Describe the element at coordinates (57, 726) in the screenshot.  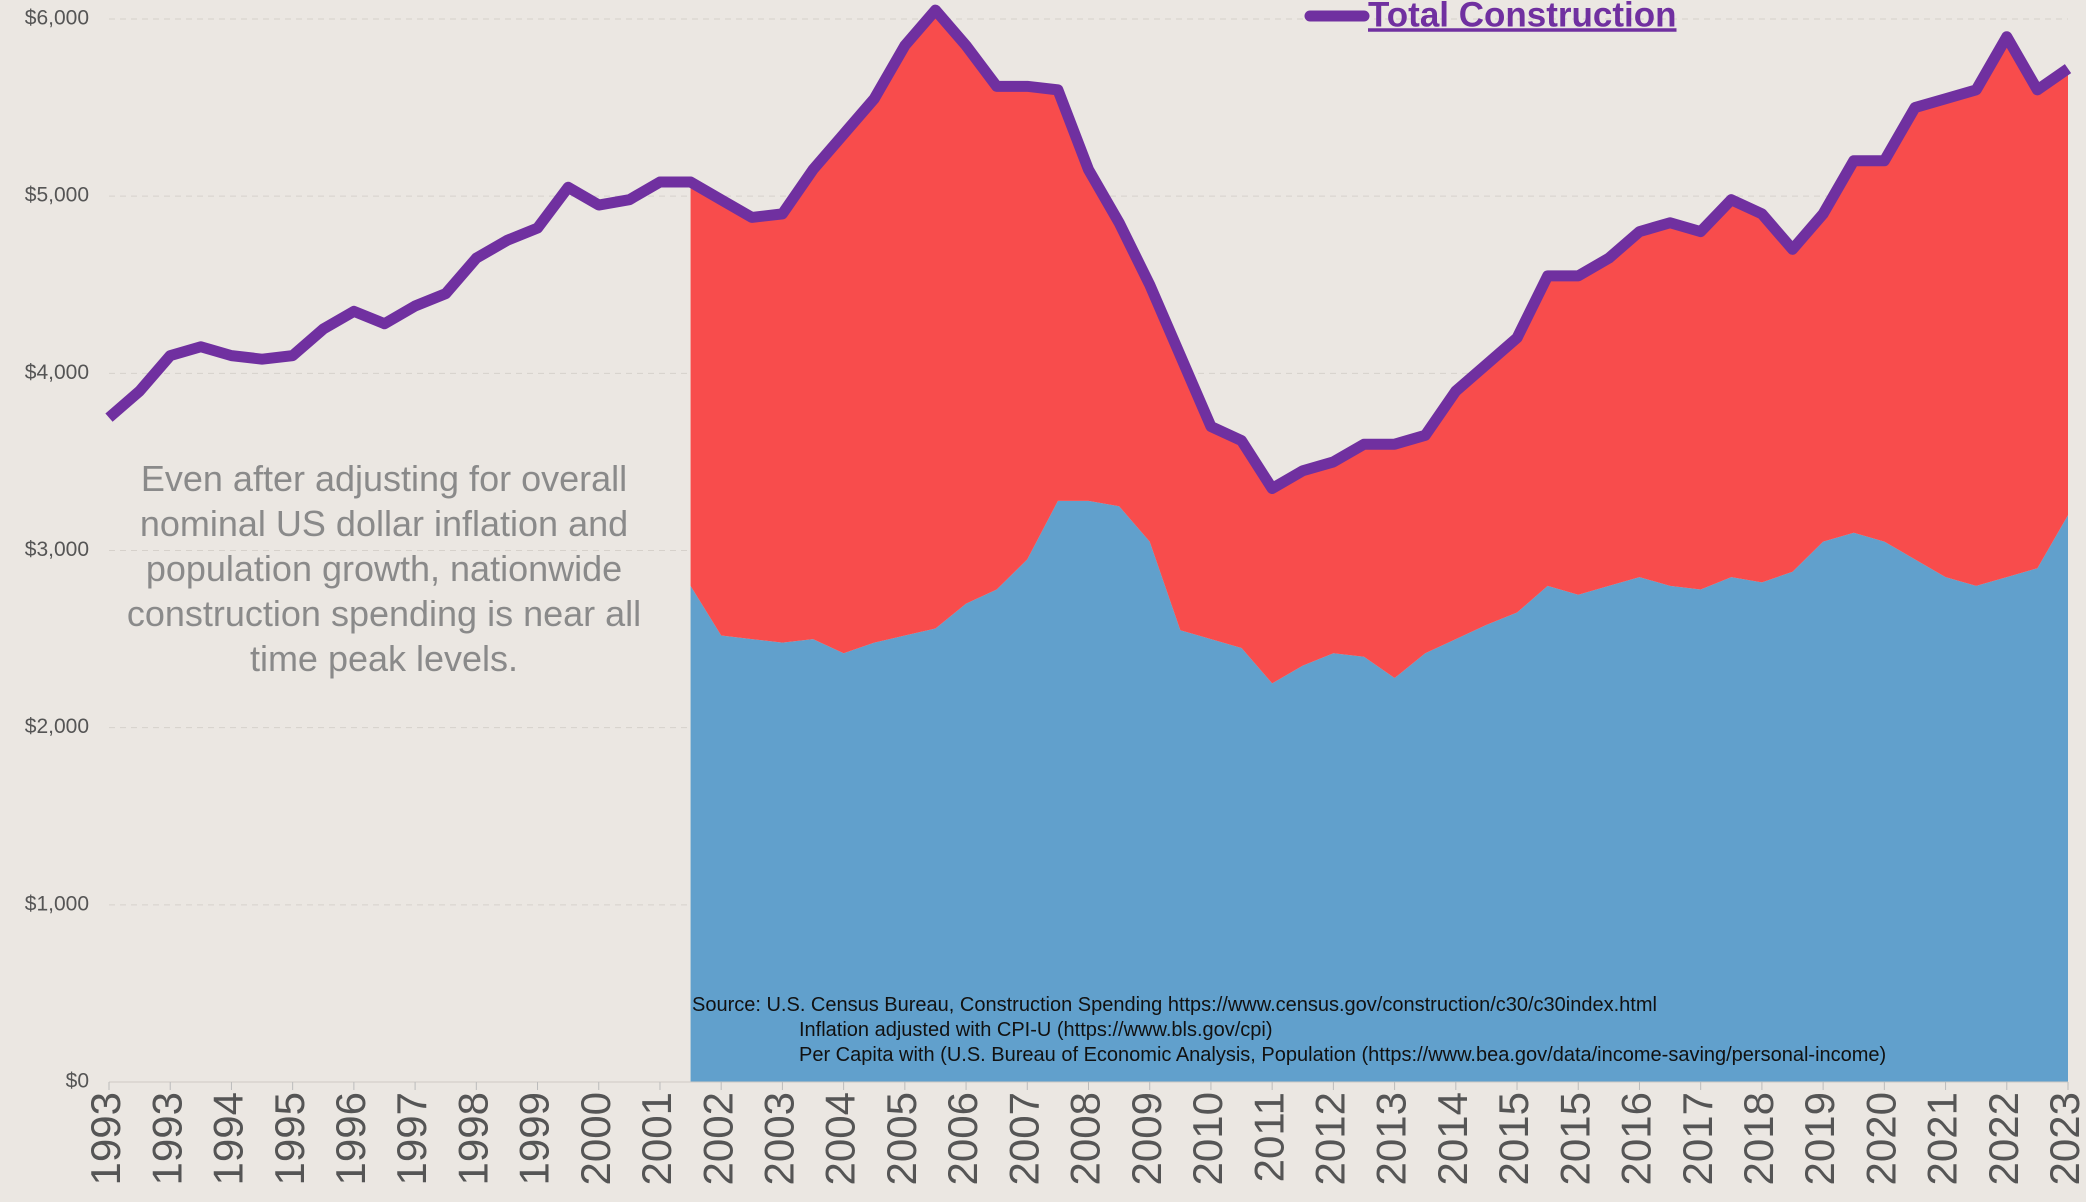
I see `y-tick-label: $2,000` at that location.